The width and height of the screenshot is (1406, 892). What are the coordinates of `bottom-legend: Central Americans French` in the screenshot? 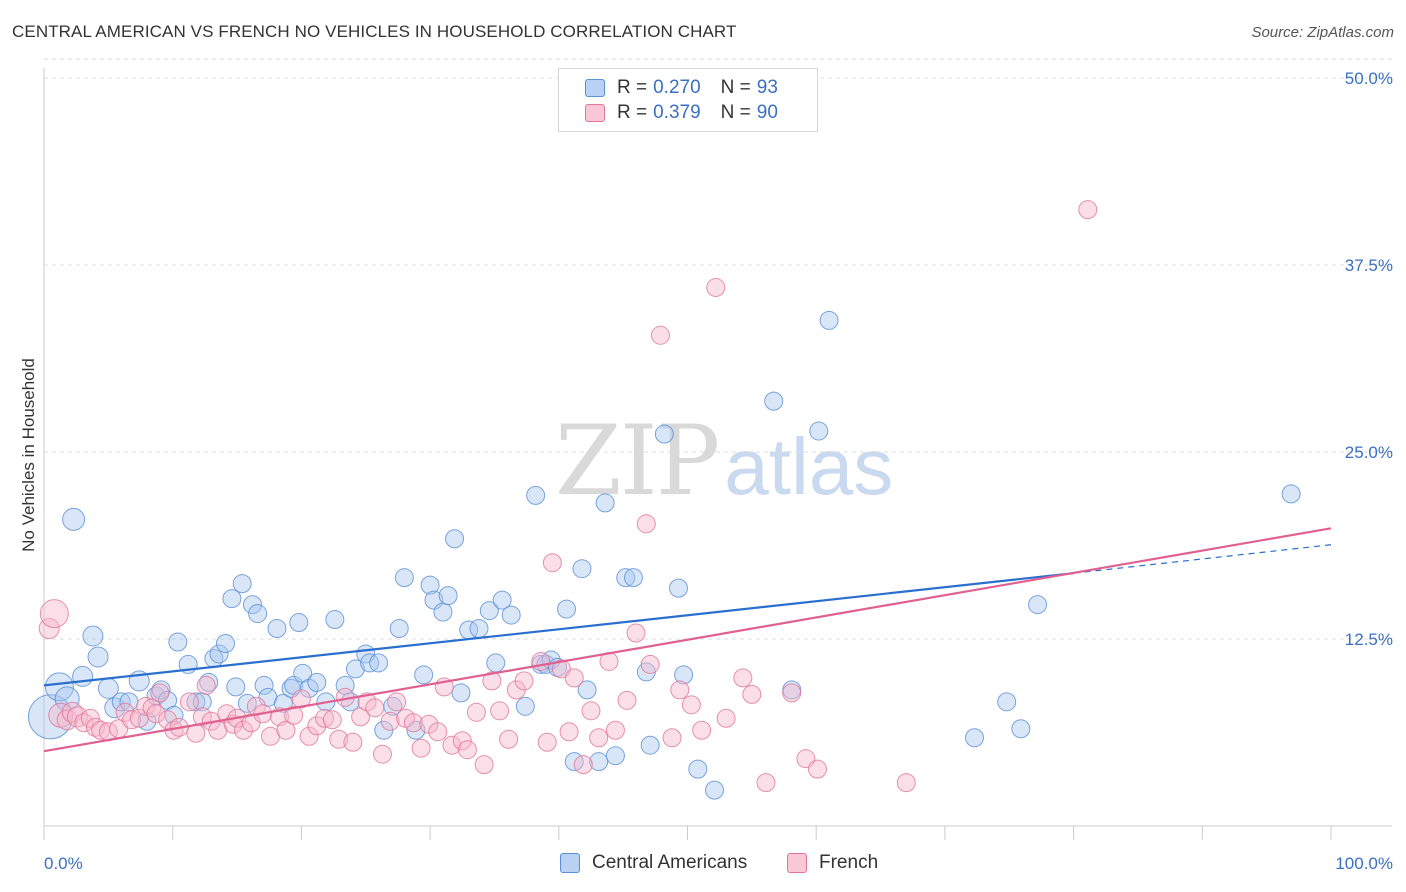 It's located at (703, 865).